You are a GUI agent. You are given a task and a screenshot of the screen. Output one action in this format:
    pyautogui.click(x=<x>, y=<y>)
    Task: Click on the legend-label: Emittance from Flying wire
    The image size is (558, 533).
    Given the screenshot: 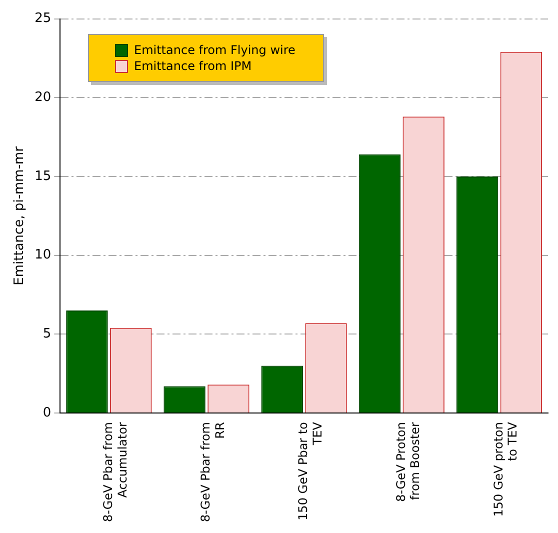 What is the action you would take?
    pyautogui.click(x=215, y=50)
    